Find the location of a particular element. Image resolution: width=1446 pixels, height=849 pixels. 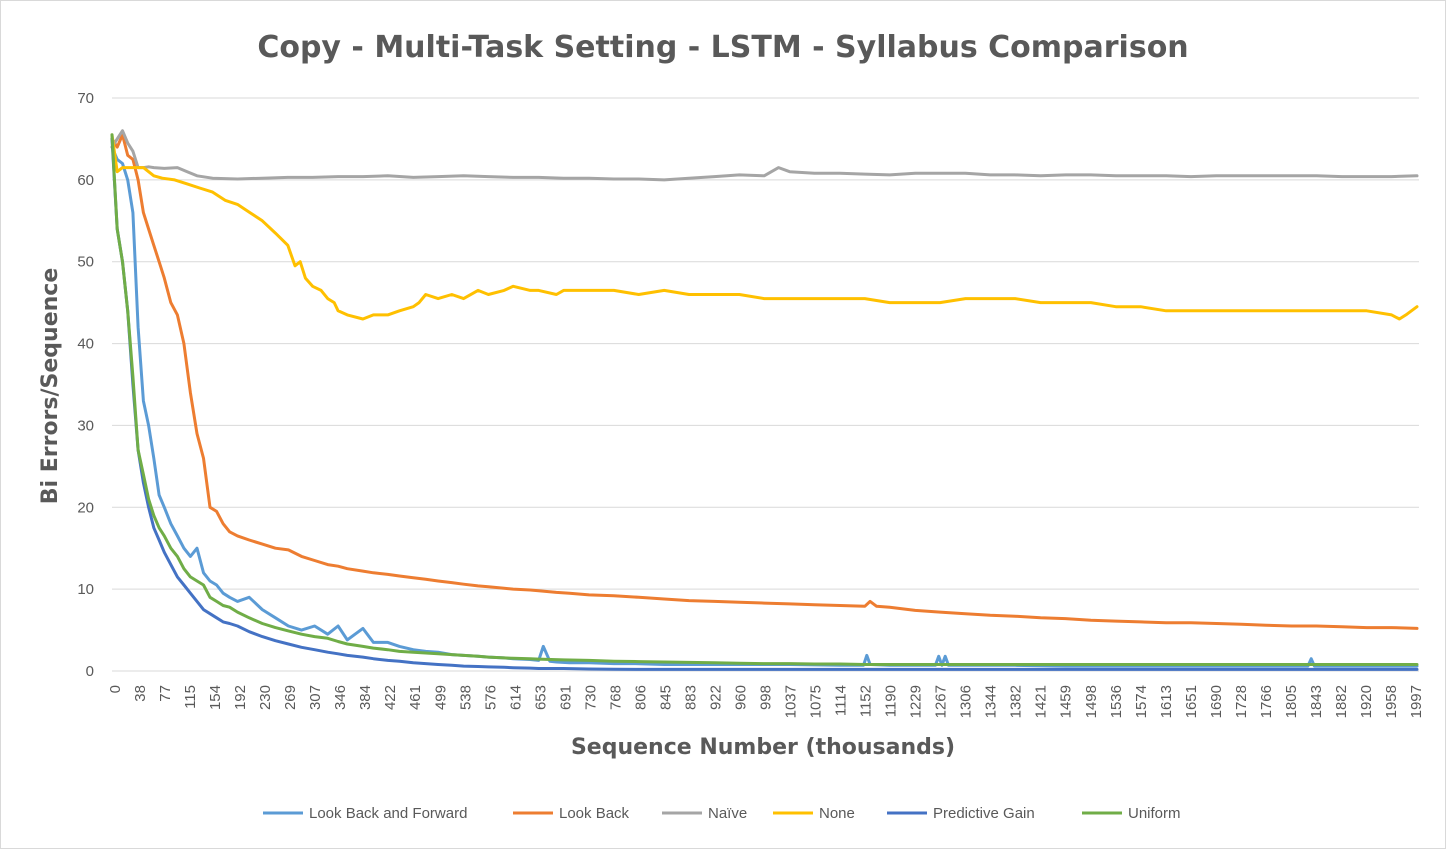

y-tick-label: 30 is located at coordinates (85, 425).